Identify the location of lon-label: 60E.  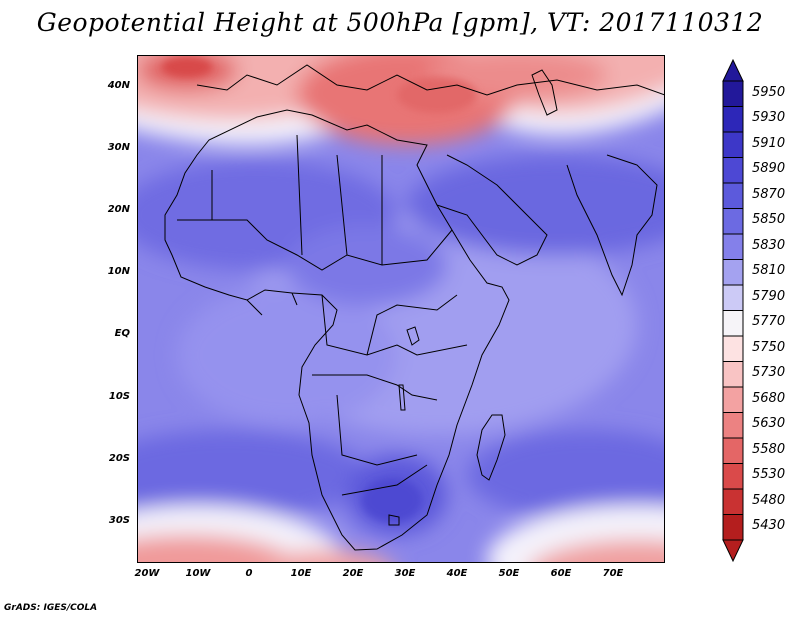
(561, 573).